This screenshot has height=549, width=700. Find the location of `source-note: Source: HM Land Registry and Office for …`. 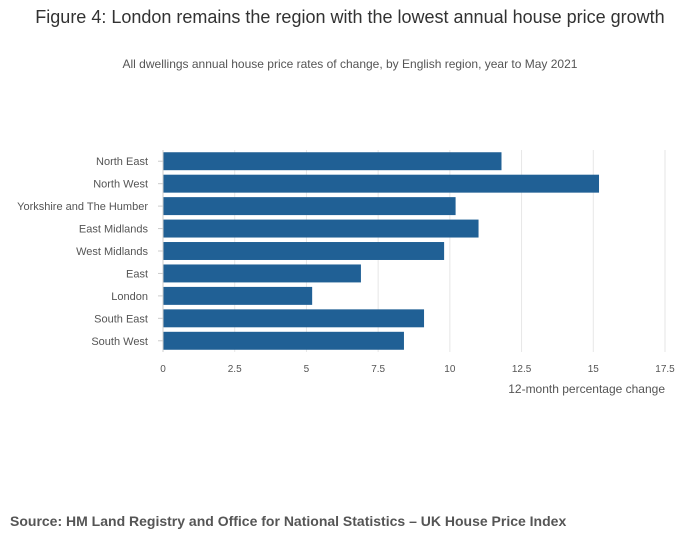

source-note: Source: HM Land Registry and Office for … is located at coordinates (288, 521).